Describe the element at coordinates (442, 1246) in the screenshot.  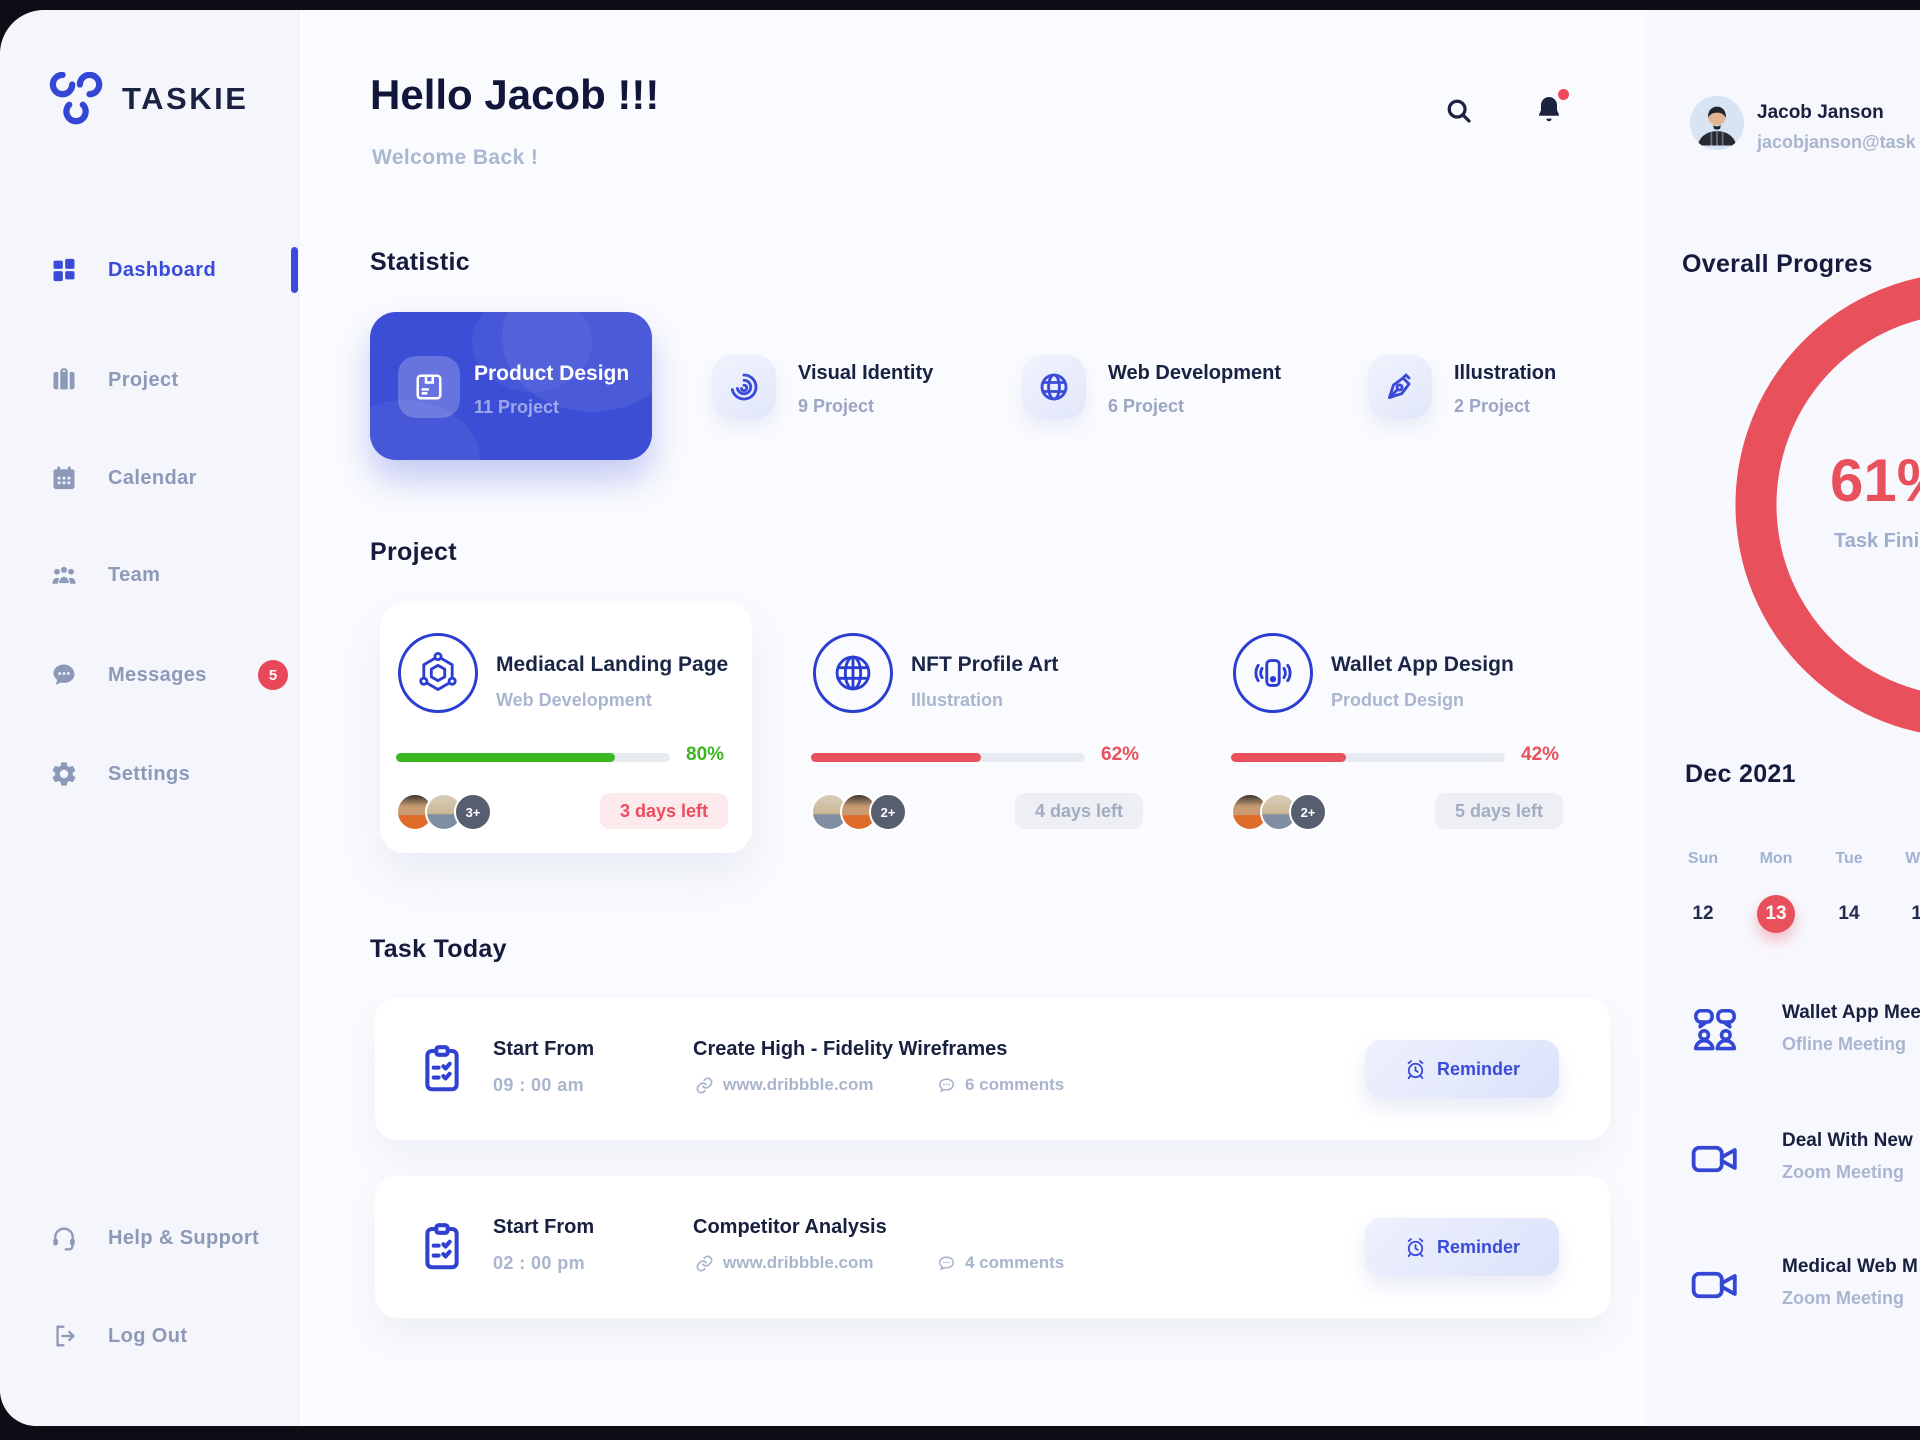
I see `clipboard-icon` at that location.